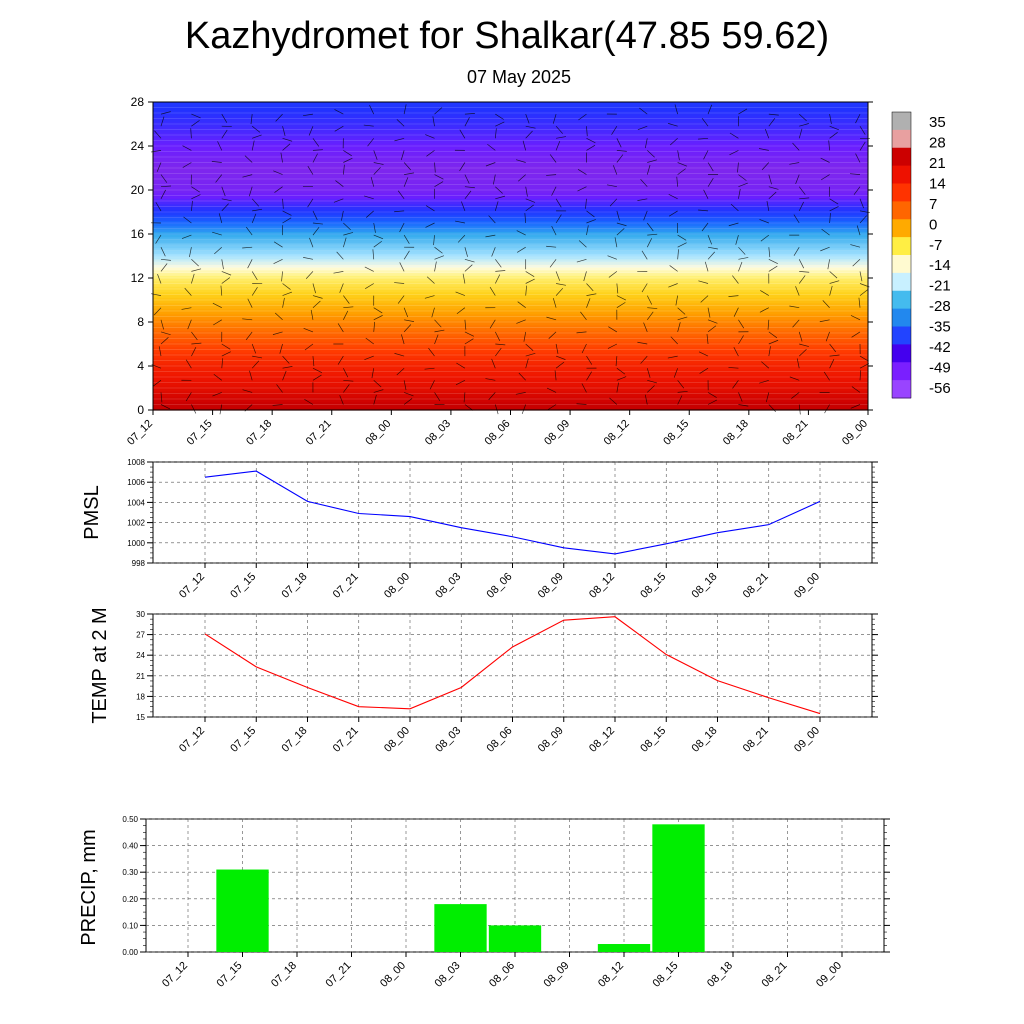  I want to click on y-axis-label: PMSL, so click(92, 512).